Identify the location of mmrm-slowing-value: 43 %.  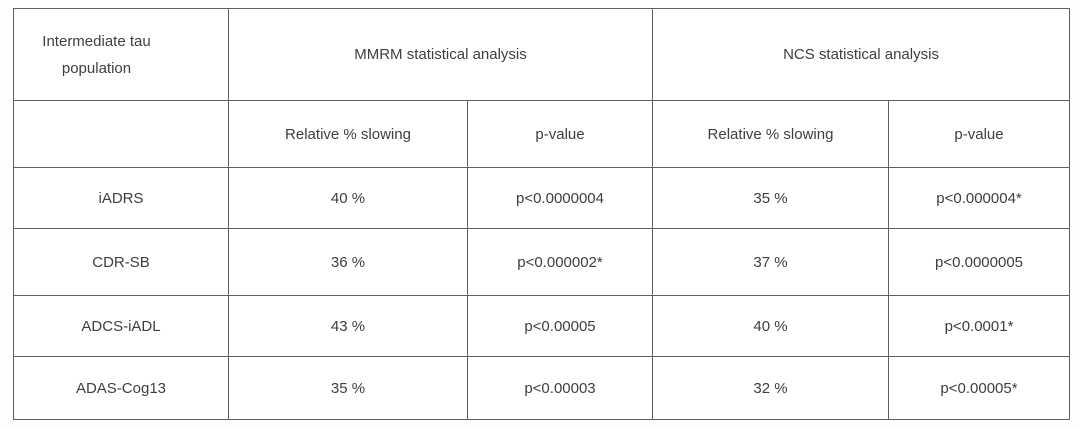
(348, 326).